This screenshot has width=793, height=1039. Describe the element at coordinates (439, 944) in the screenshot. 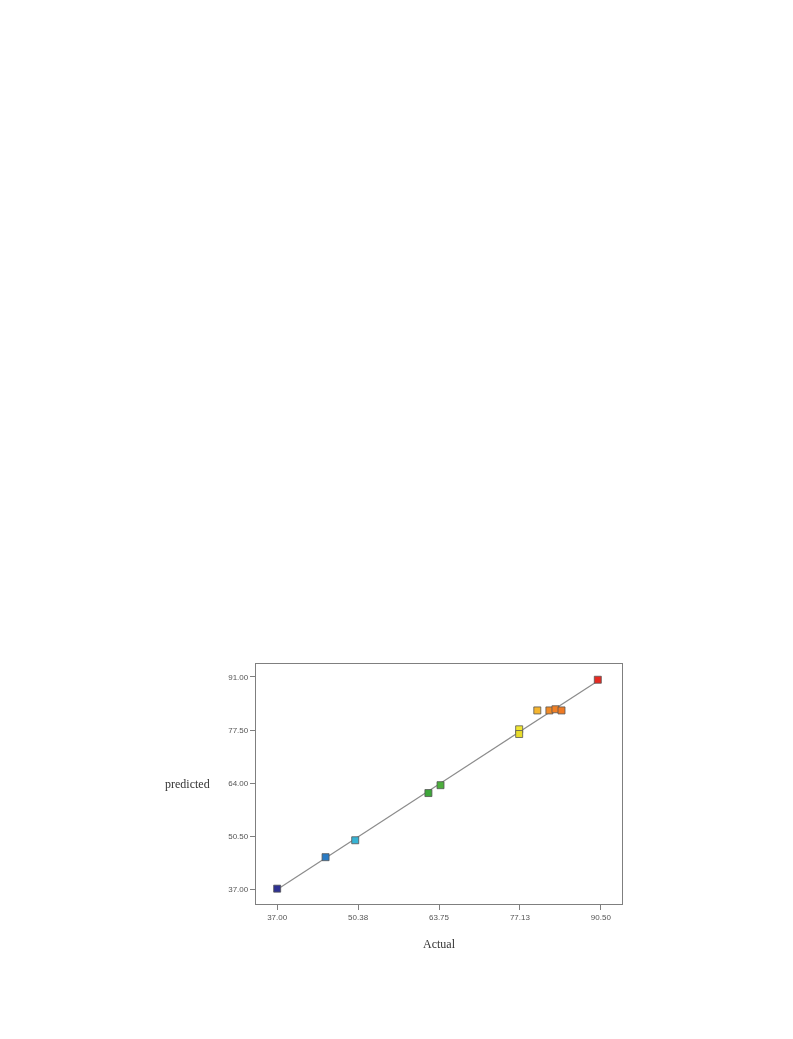

I see `x-axis-title: Actual` at that location.